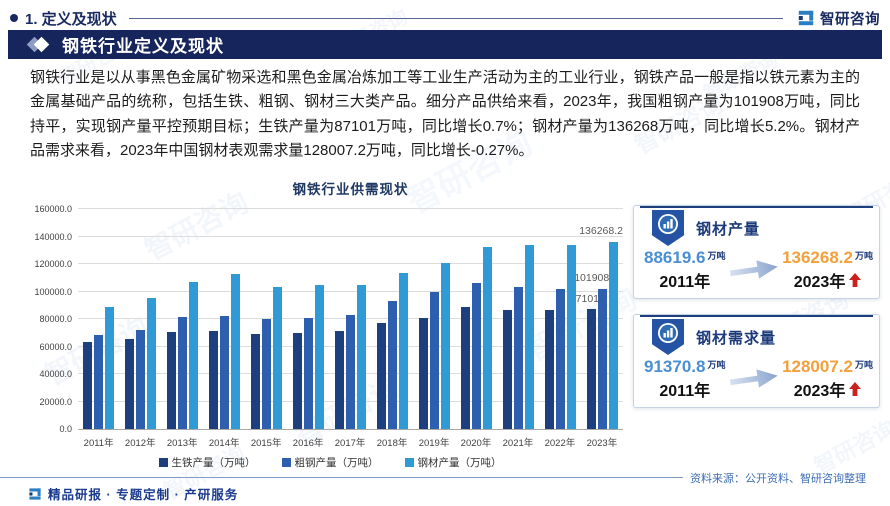 The image size is (890, 506). Describe the element at coordinates (756, 316) in the screenshot. I see `card-accent-line` at that location.